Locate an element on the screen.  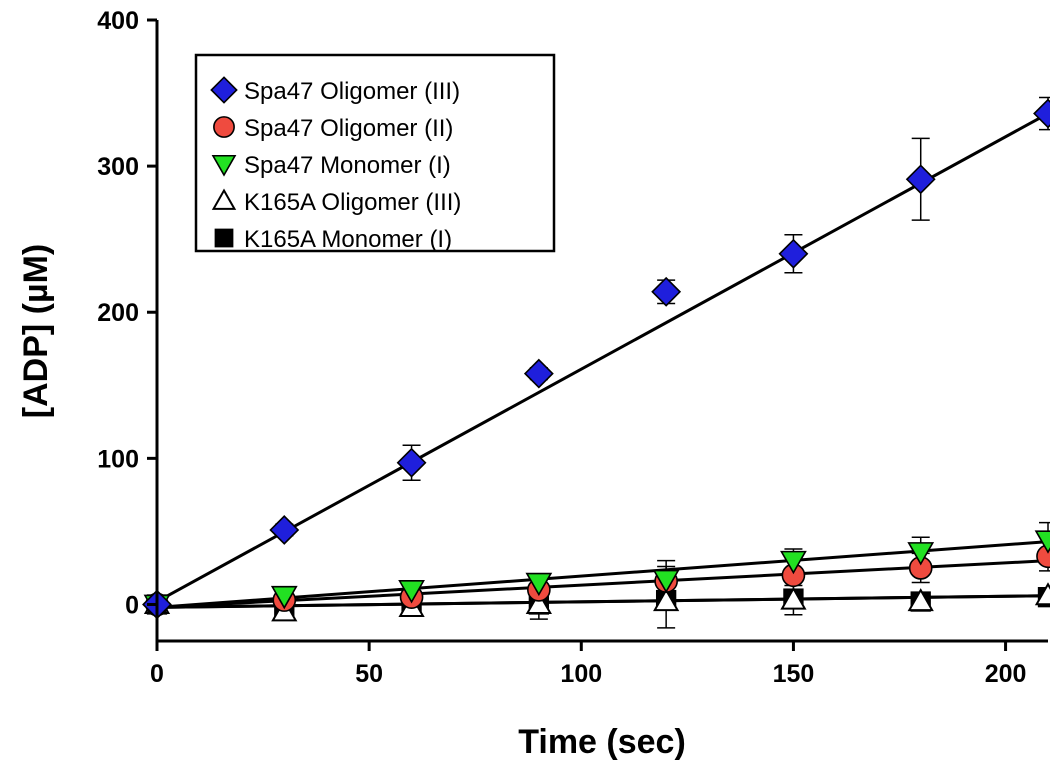
x-tick-label: 0 is located at coordinates (157, 674).